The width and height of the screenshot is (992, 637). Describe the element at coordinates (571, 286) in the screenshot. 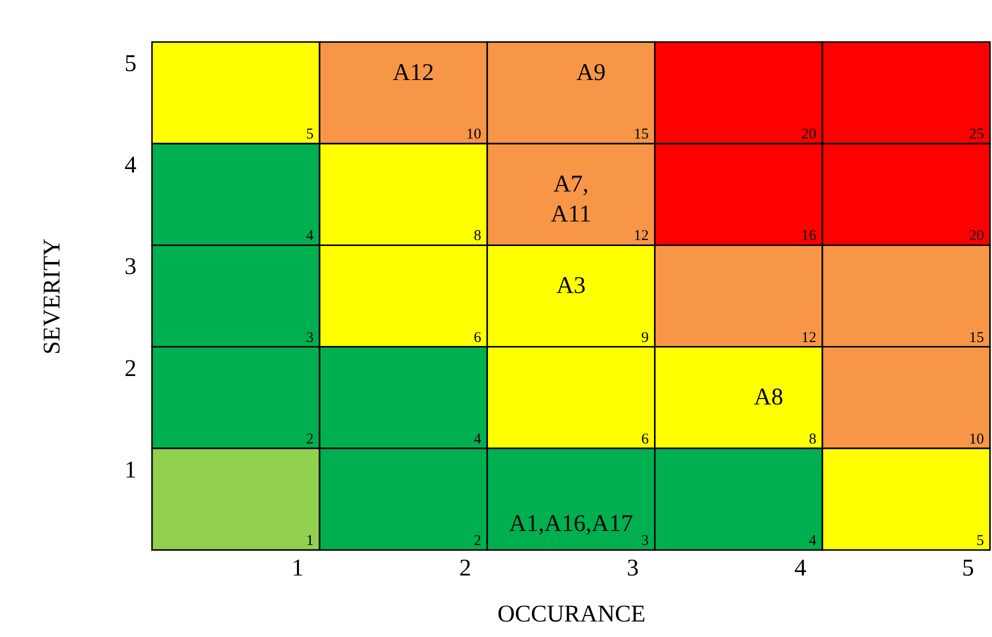

I see `annotation: A3` at that location.